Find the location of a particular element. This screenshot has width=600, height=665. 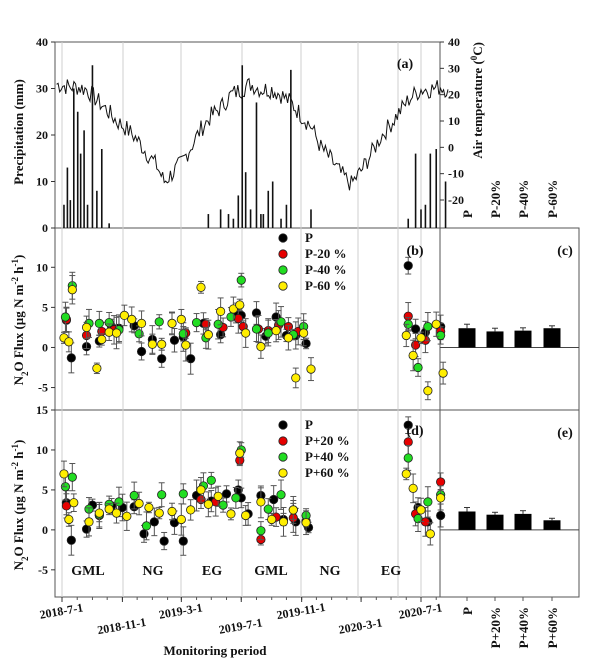

temperature-axis-title: Air temperature (0C) is located at coordinates (477, 100).